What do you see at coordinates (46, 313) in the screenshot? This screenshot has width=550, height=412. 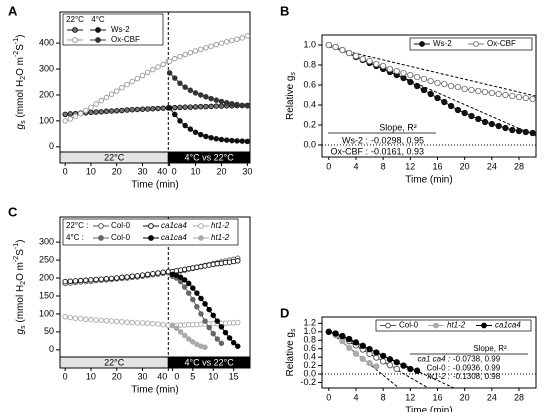 I see `y-tick-label: 100` at bounding box center [46, 313].